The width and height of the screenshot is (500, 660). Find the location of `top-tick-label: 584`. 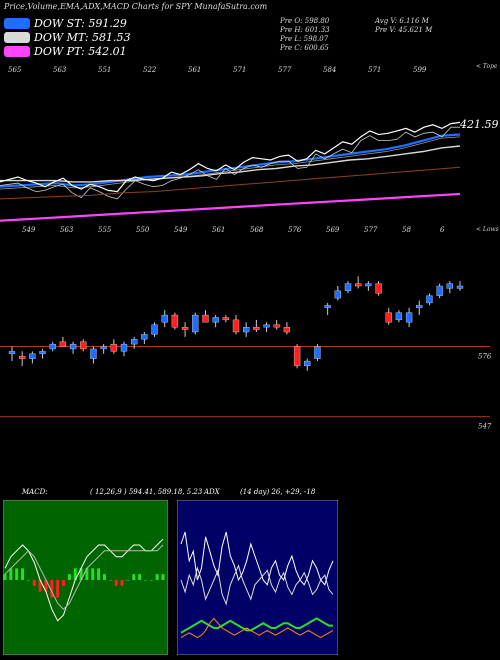

top-tick-label: 584 is located at coordinates (329, 70).